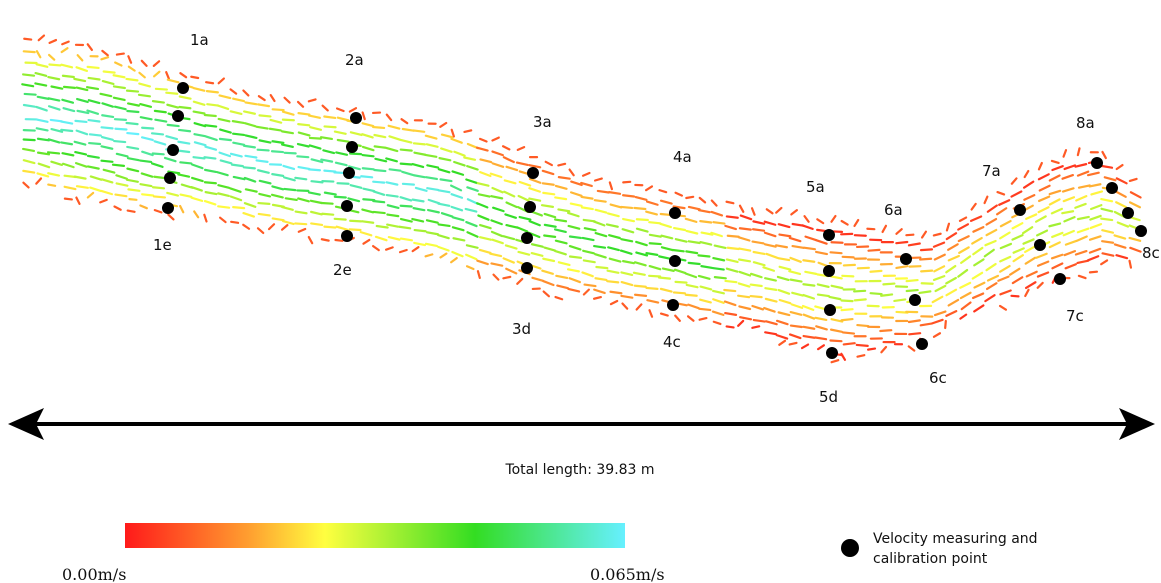 The image size is (1161, 583). Describe the element at coordinates (354, 60) in the screenshot. I see `section-label-2a: 2a` at that location.